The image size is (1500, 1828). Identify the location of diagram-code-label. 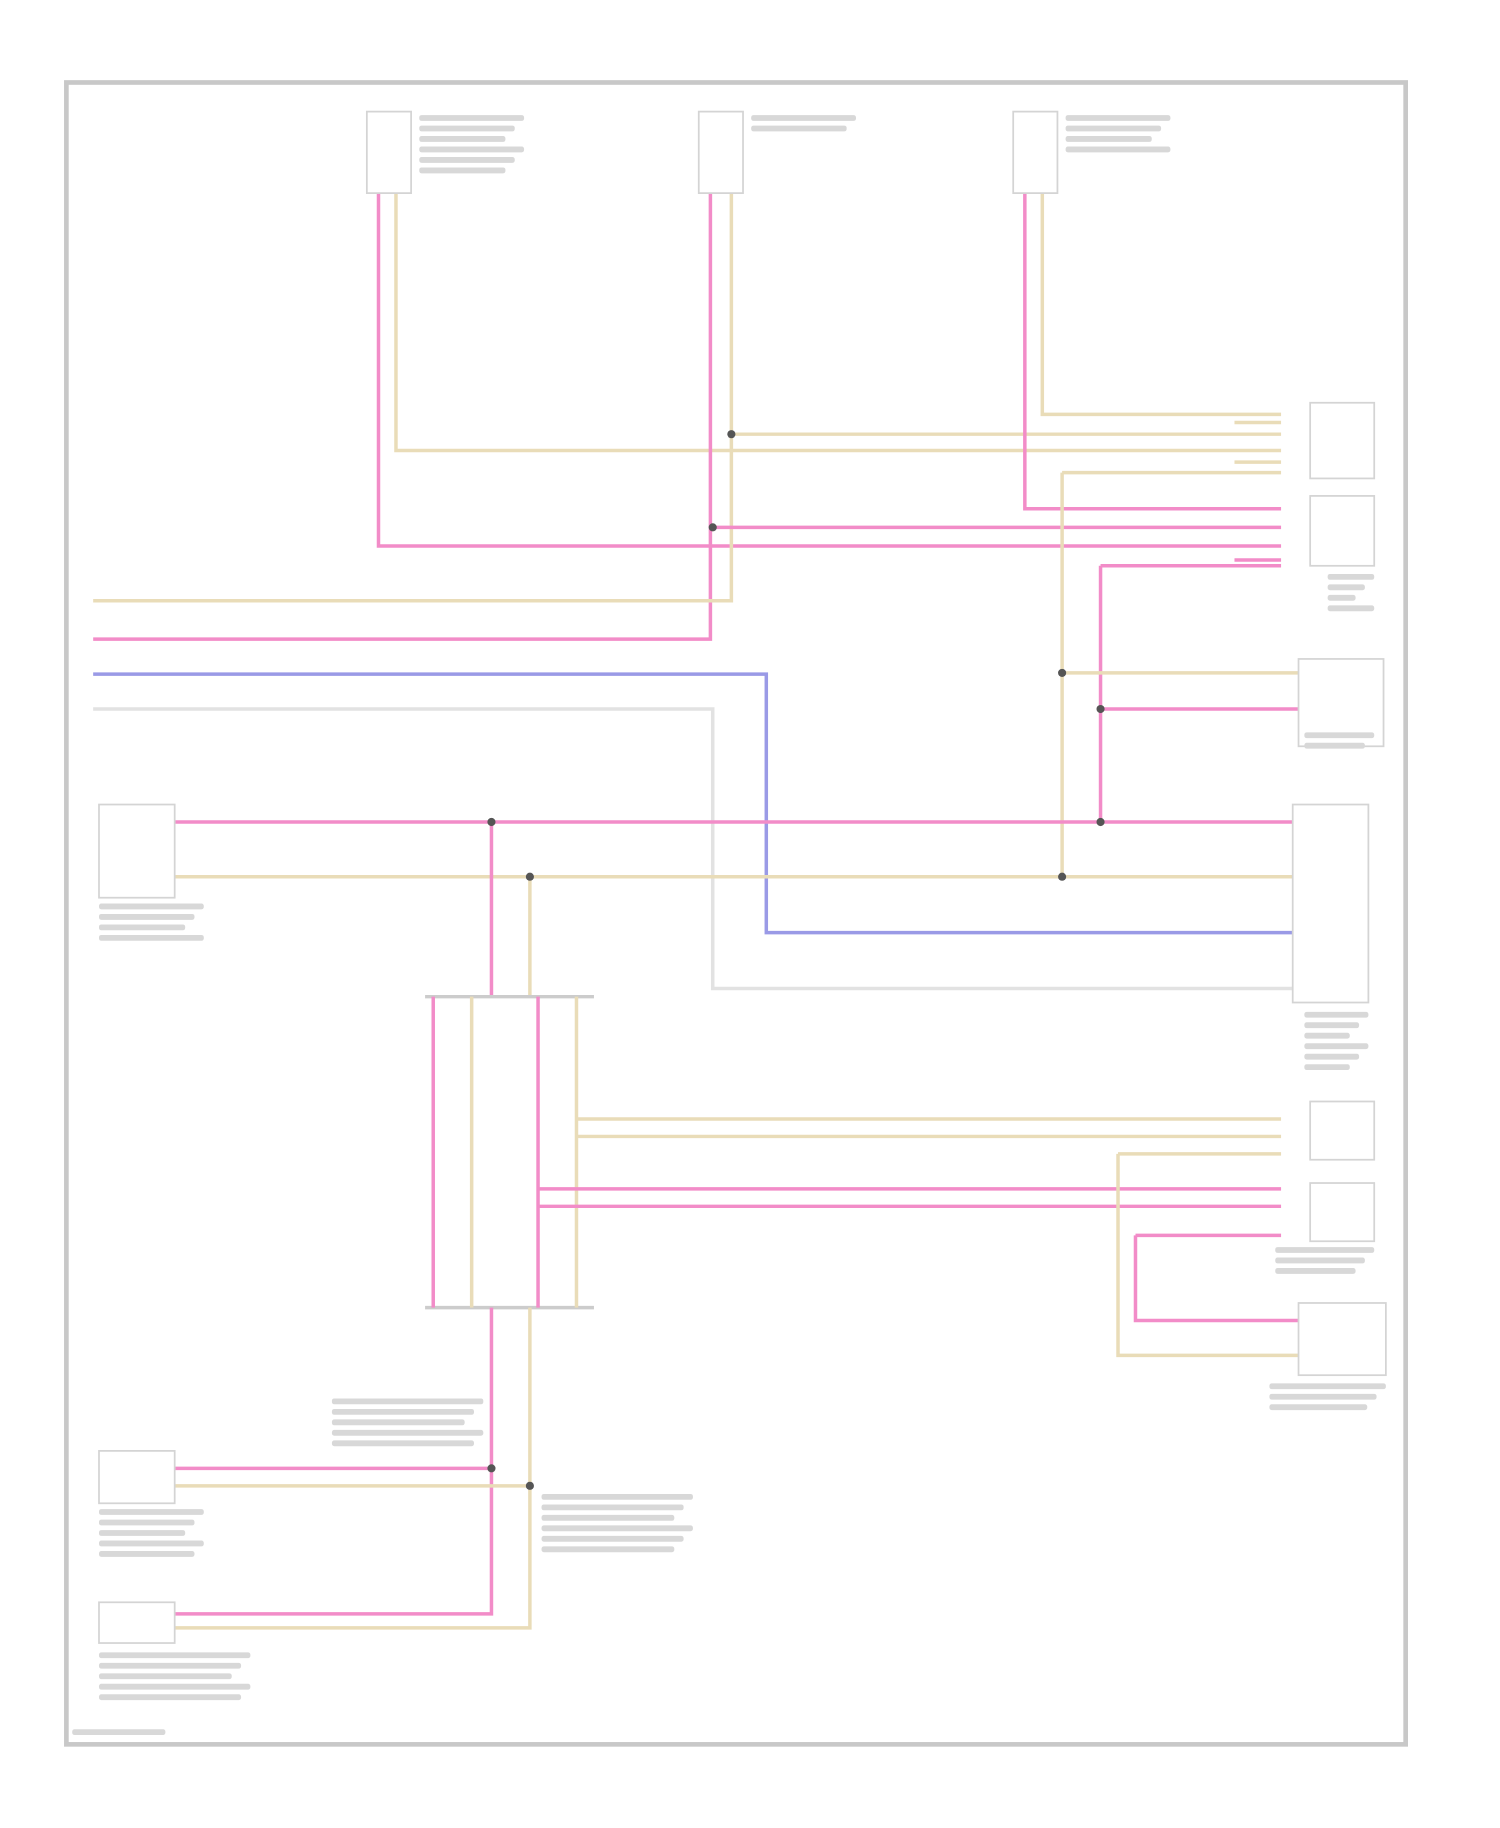
(119, 1732).